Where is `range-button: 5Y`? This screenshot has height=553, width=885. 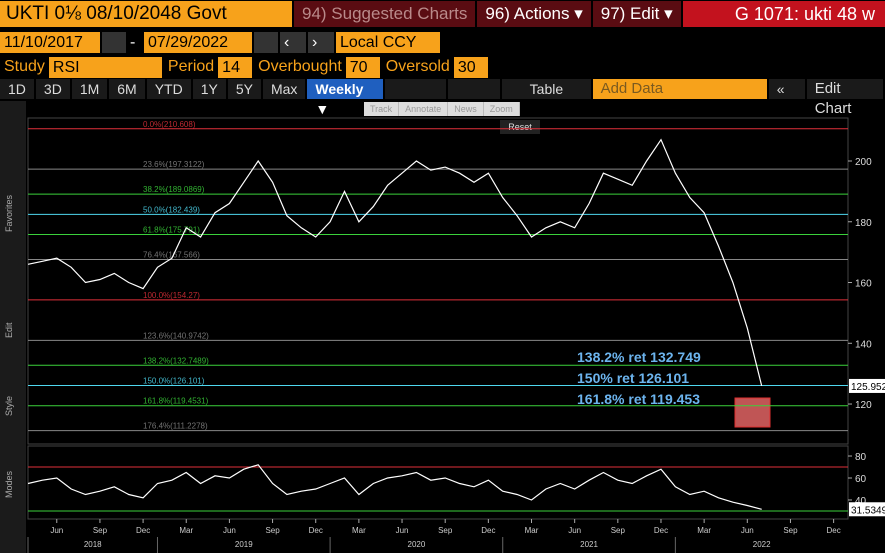 range-button: 5Y is located at coordinates (244, 89).